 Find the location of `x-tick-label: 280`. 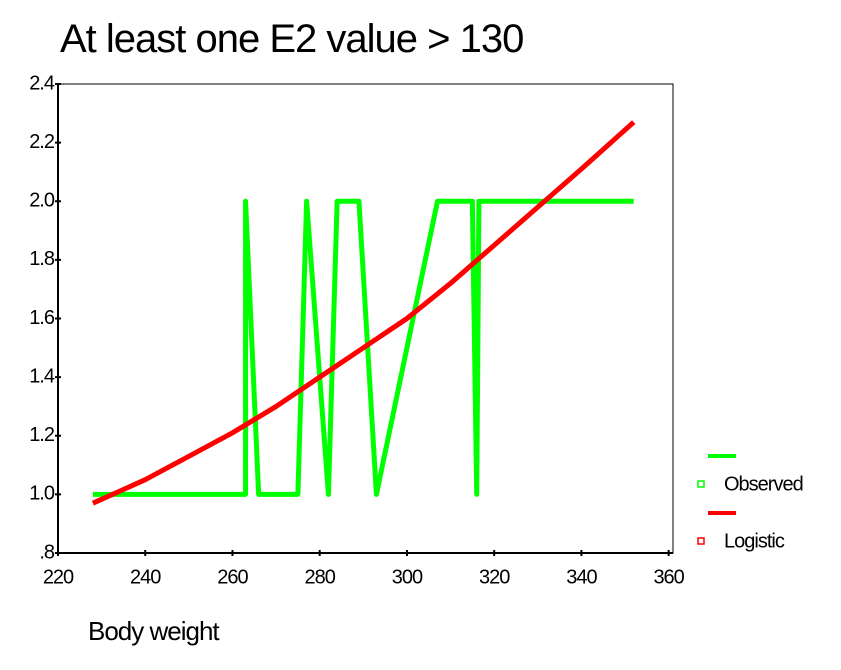

x-tick-label: 280 is located at coordinates (320, 577).